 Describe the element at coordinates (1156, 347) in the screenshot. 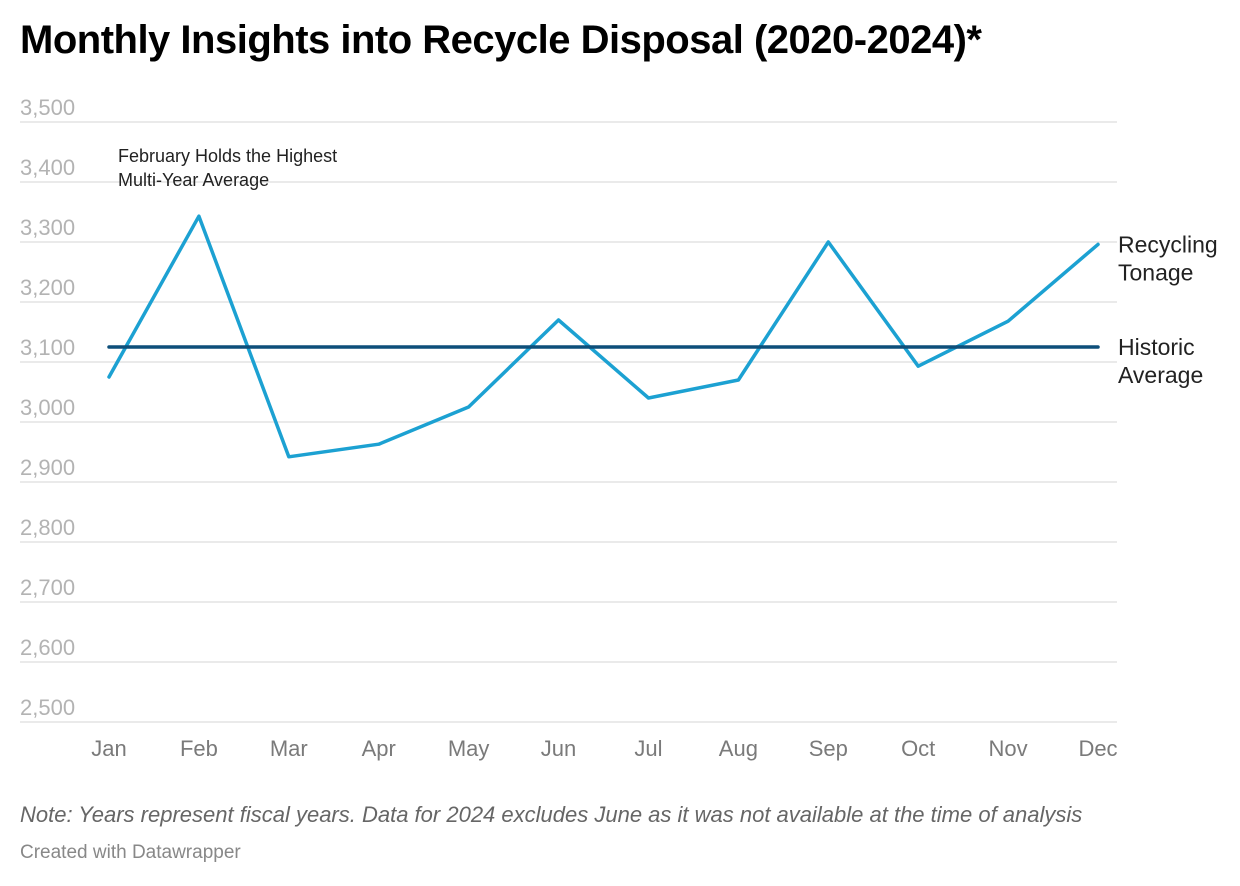

I see `series-label: Historic` at that location.